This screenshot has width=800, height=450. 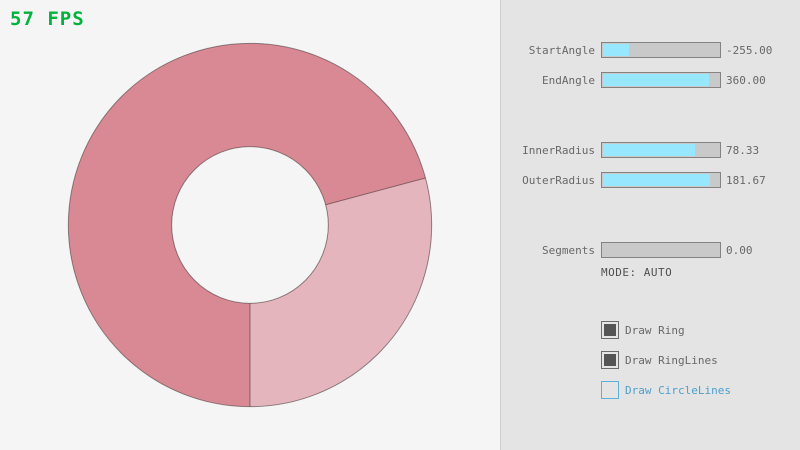 What do you see at coordinates (746, 80) in the screenshot?
I see `endangle-value: 360.00` at bounding box center [746, 80].